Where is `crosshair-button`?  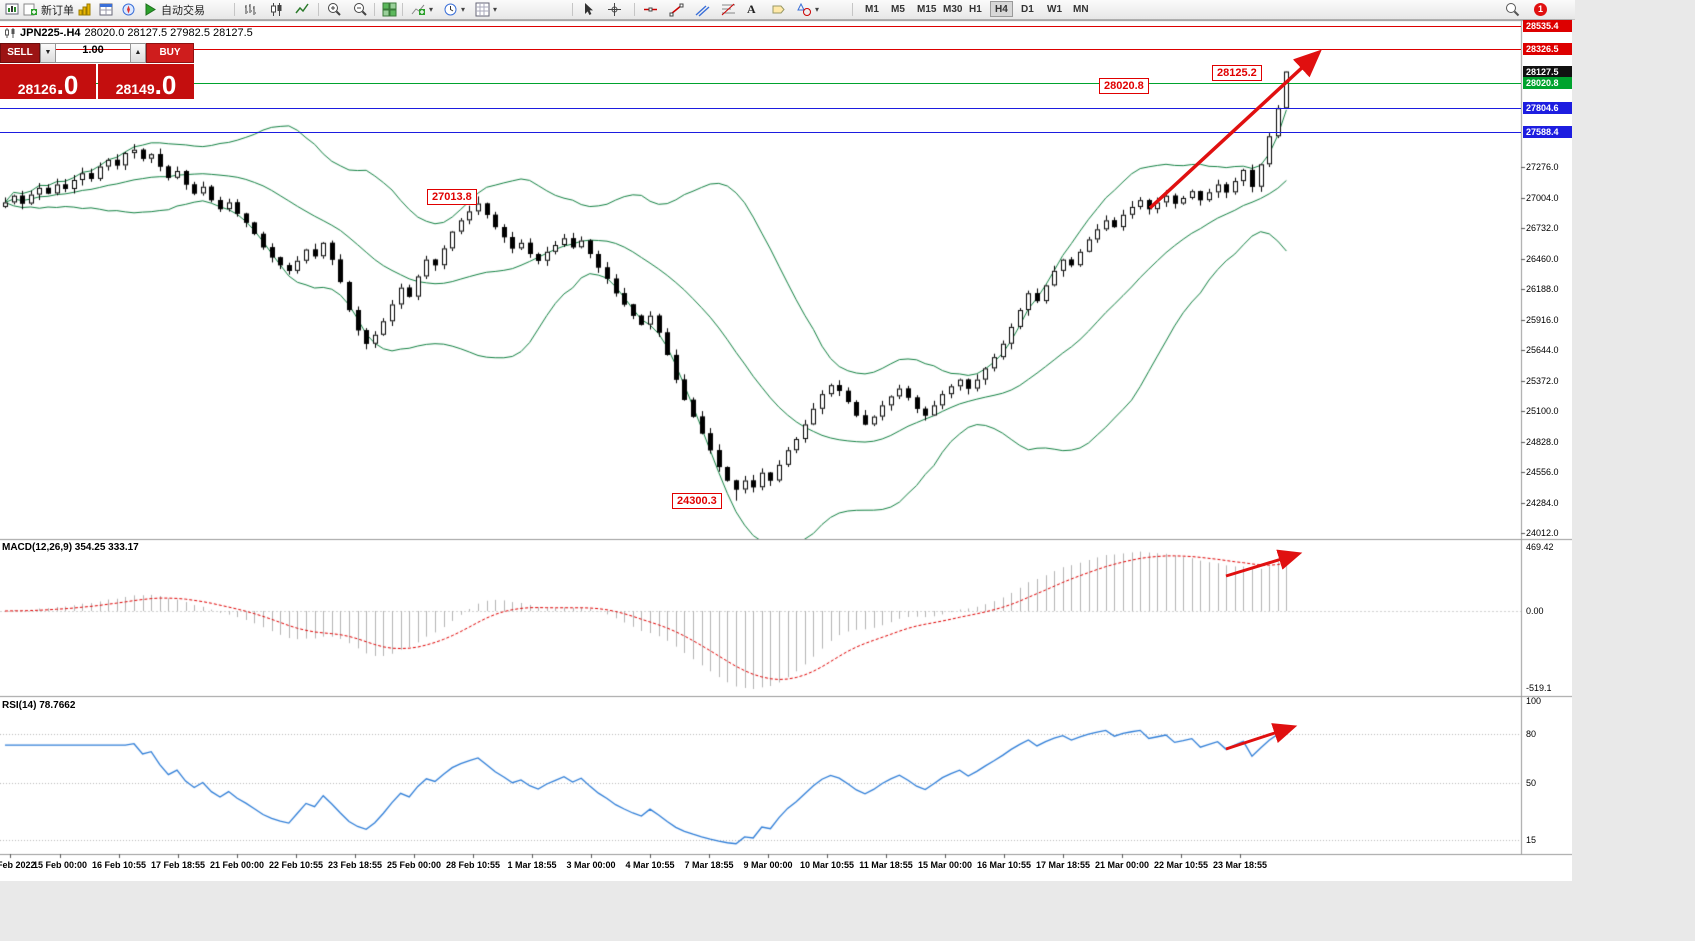 crosshair-button is located at coordinates (614, 9).